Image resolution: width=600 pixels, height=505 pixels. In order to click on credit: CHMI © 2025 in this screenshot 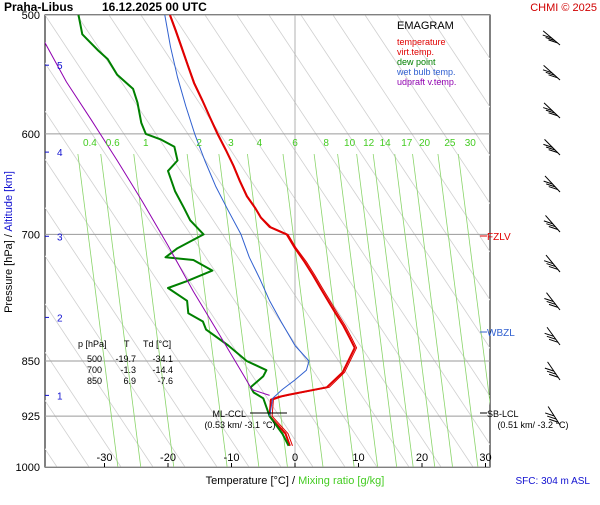, I will do `click(563, 8)`.